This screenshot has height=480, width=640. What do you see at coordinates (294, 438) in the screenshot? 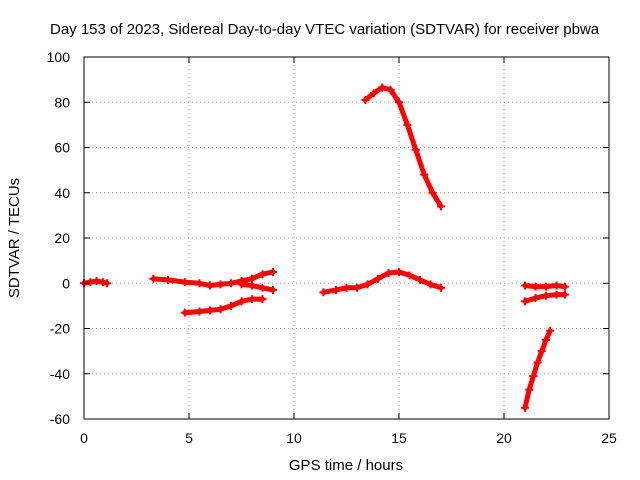
I see `x-tick-label: 10` at bounding box center [294, 438].